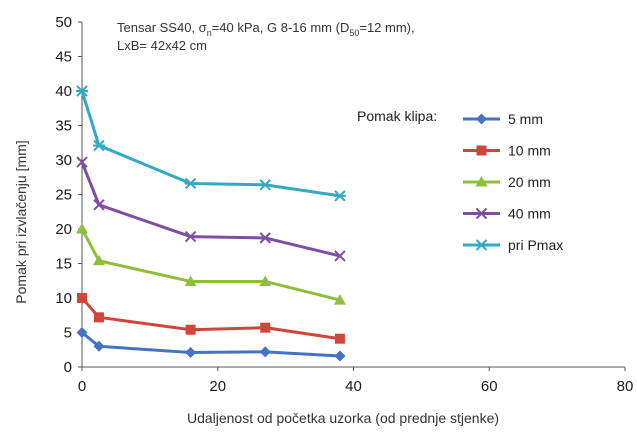 Image resolution: width=637 pixels, height=434 pixels. I want to click on legend-entry: pri Pmax, so click(513, 245).